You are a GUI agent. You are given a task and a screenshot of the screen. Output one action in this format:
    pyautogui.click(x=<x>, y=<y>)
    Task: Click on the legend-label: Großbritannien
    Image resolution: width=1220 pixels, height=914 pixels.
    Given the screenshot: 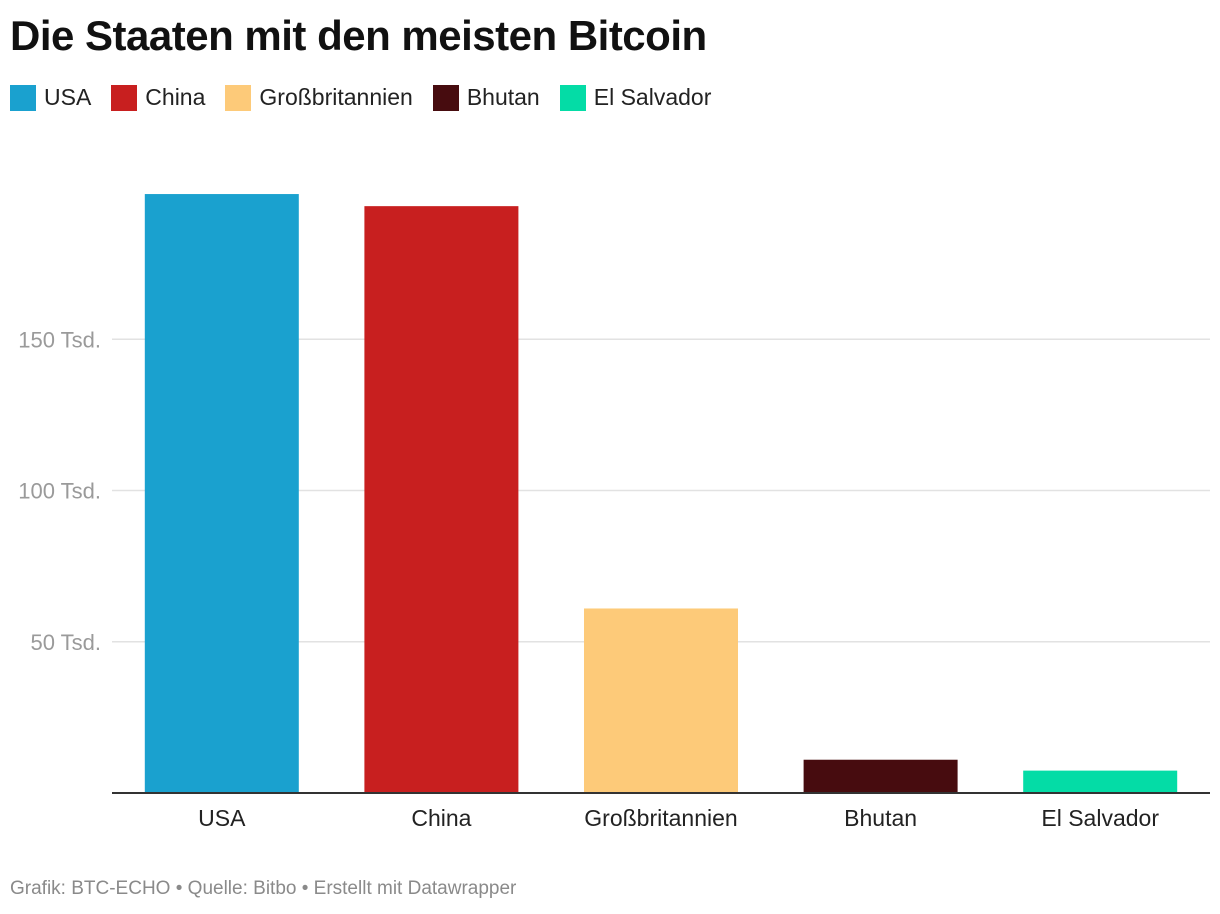 What is the action you would take?
    pyautogui.click(x=336, y=97)
    